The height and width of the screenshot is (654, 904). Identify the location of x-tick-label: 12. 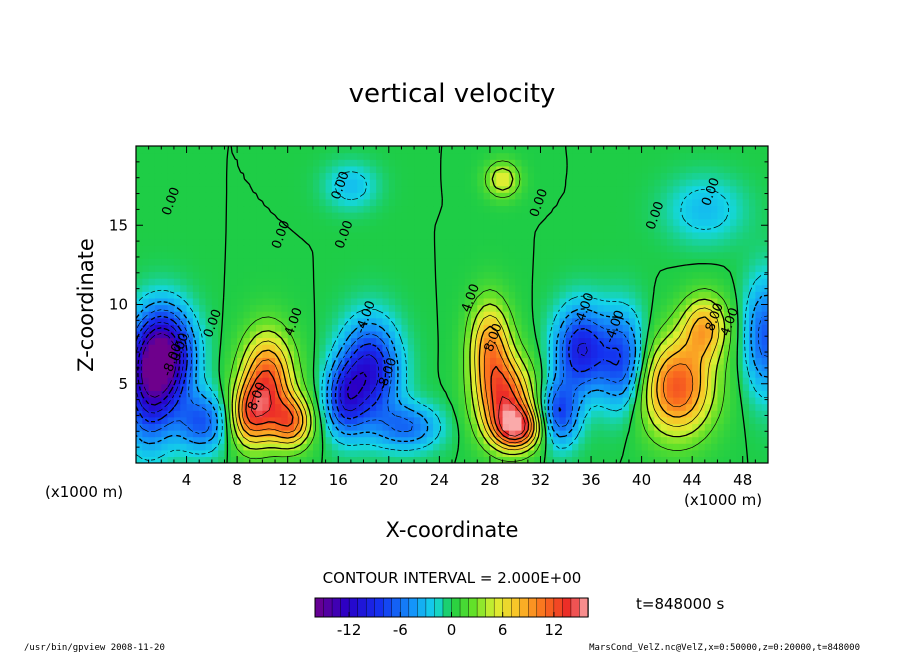
(287, 480).